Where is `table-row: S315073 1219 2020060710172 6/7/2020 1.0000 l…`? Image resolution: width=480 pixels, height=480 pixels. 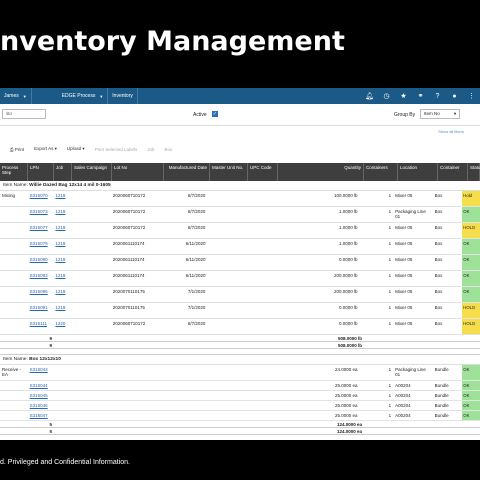
table-row: S315073 1219 2020060710172 6/7/2020 1.0000 l… is located at coordinates (240, 215).